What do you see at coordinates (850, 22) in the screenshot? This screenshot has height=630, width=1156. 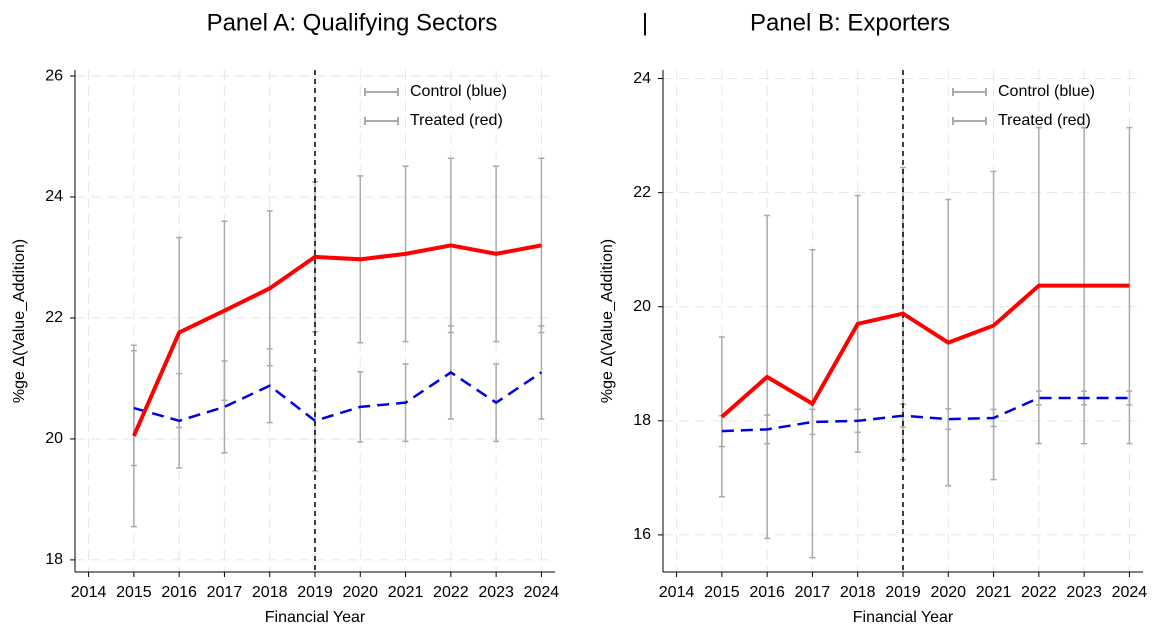 I see `panel-title: Panel B: Exporters` at bounding box center [850, 22].